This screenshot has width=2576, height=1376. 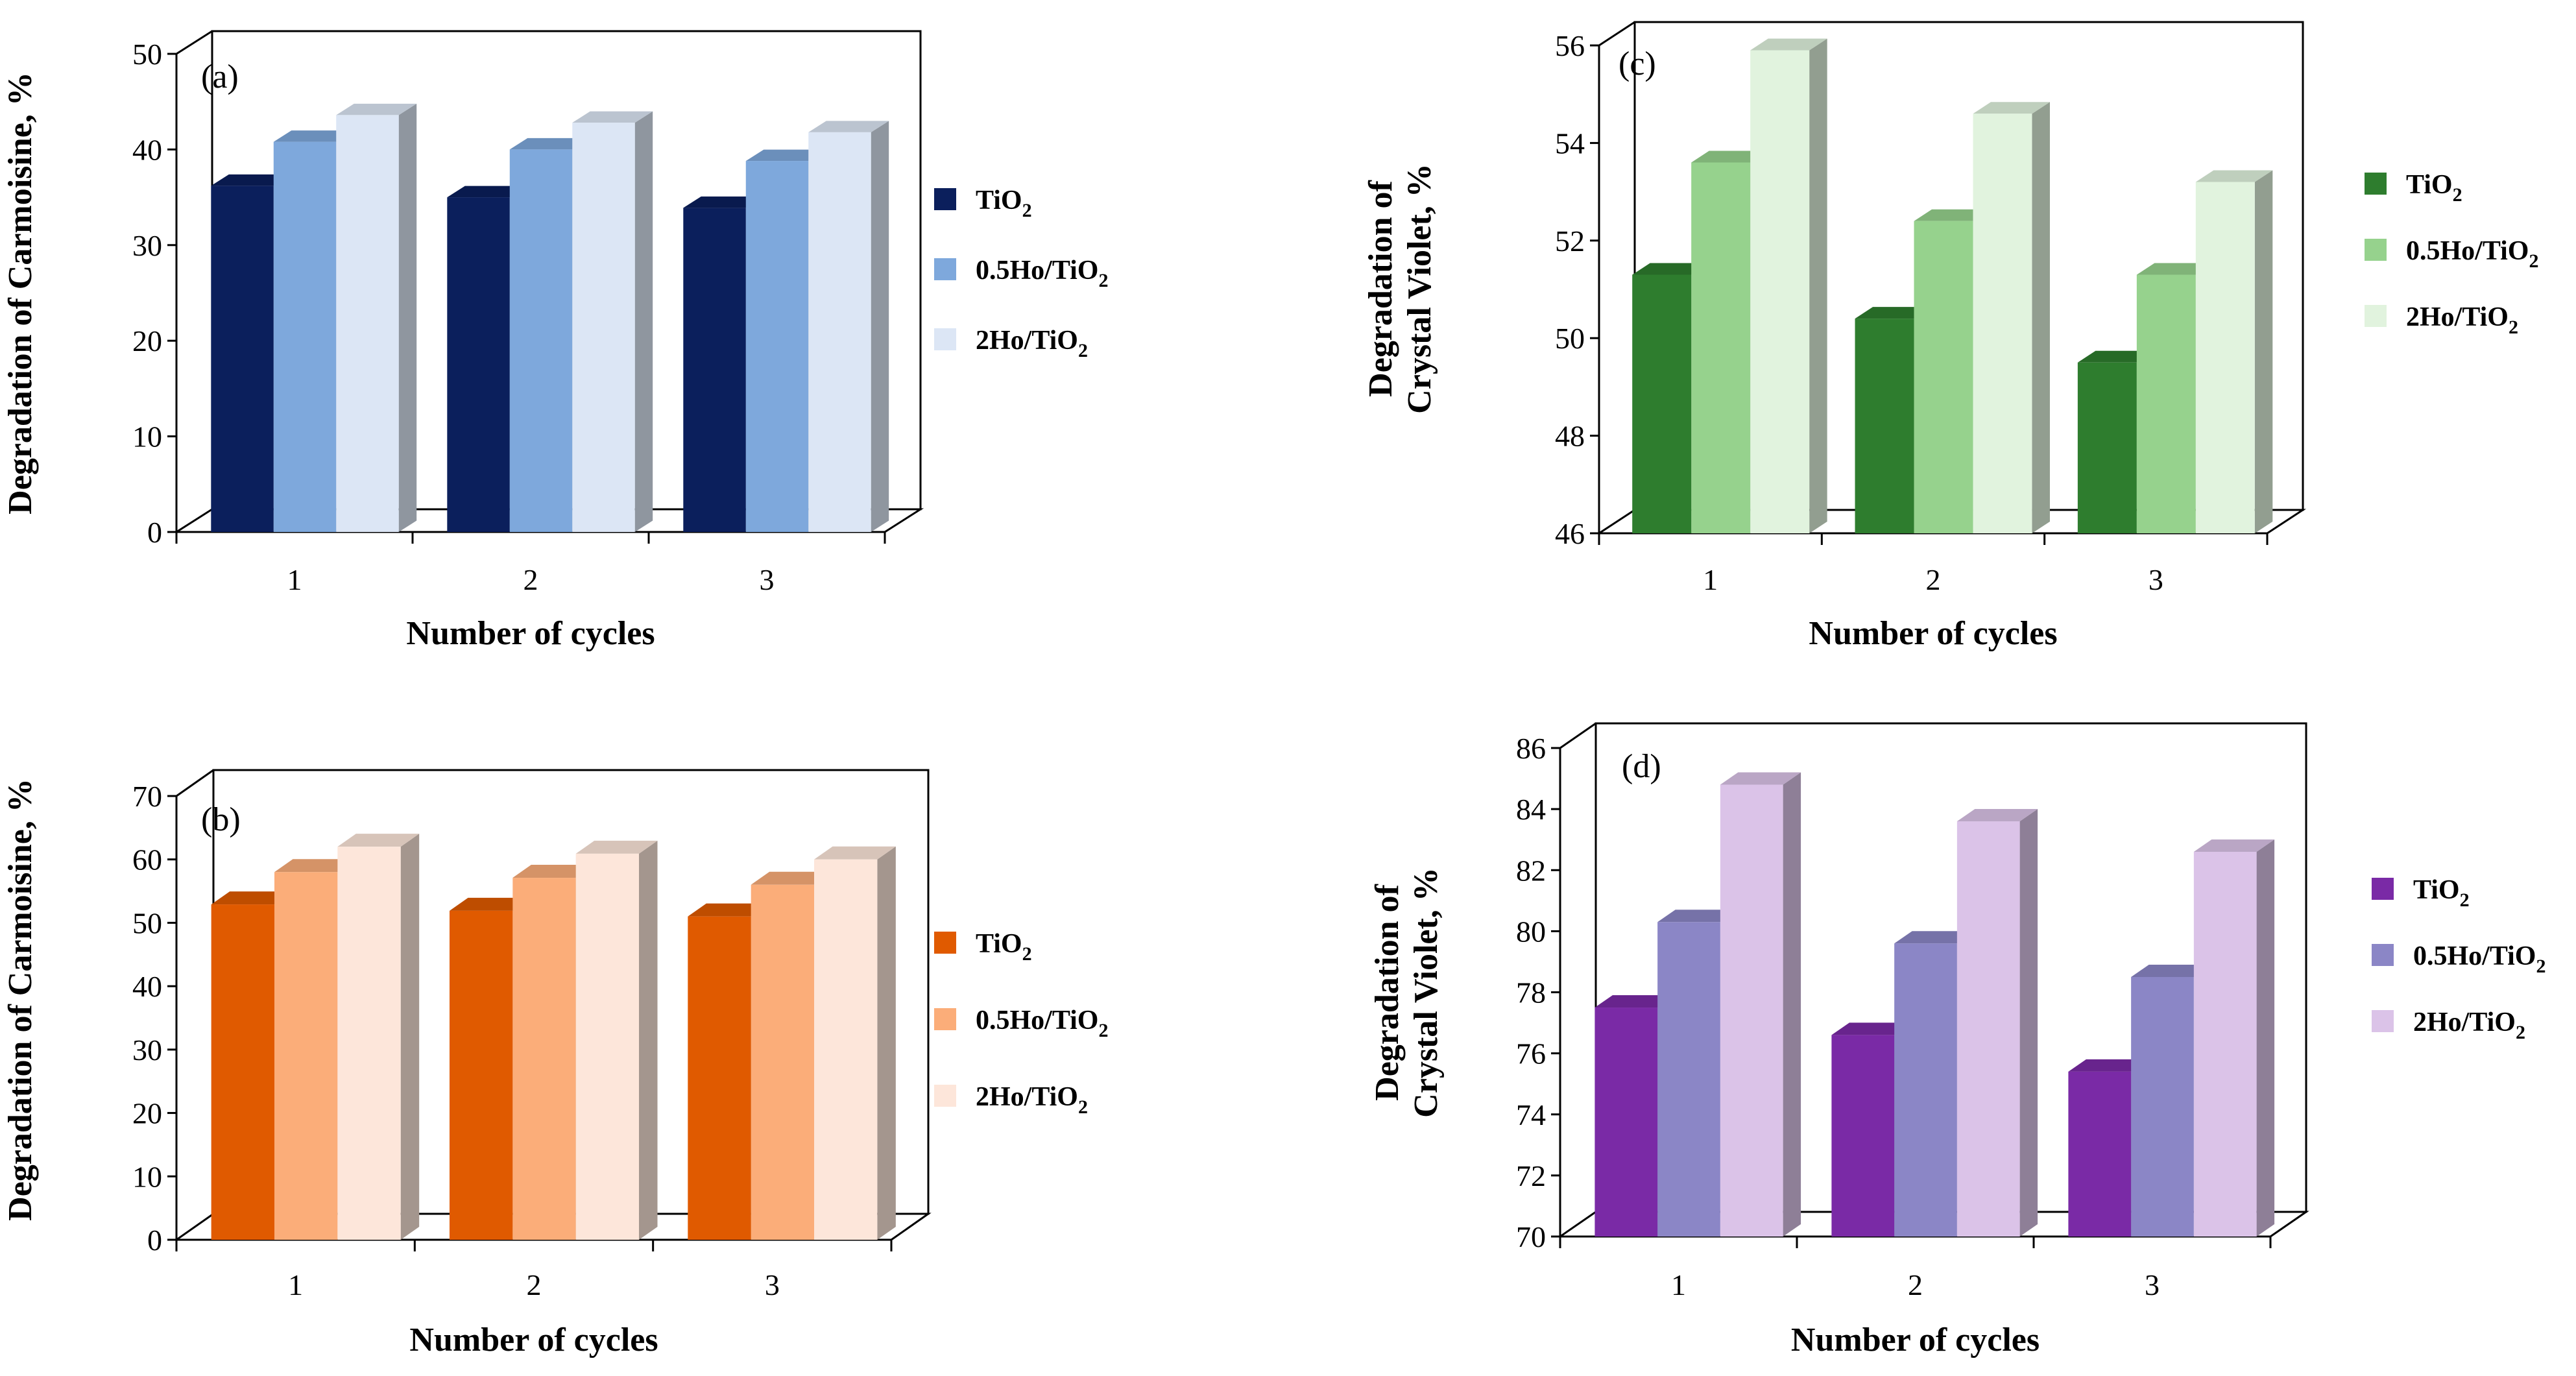 I want to click on y-tick-label: 86, so click(x=1531, y=748).